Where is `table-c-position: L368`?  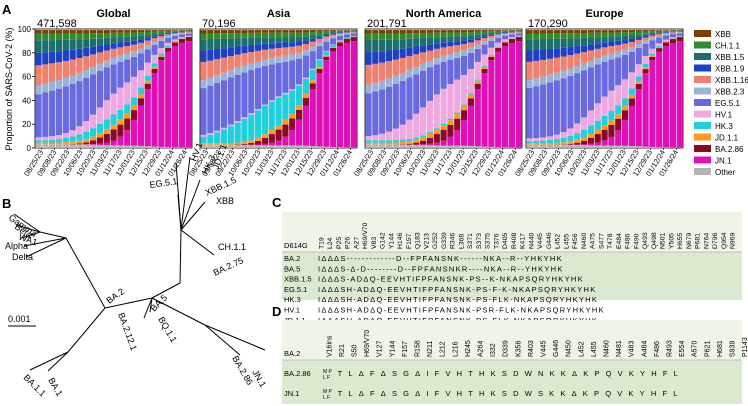
table-c-position: L368 is located at coordinates (461, 241).